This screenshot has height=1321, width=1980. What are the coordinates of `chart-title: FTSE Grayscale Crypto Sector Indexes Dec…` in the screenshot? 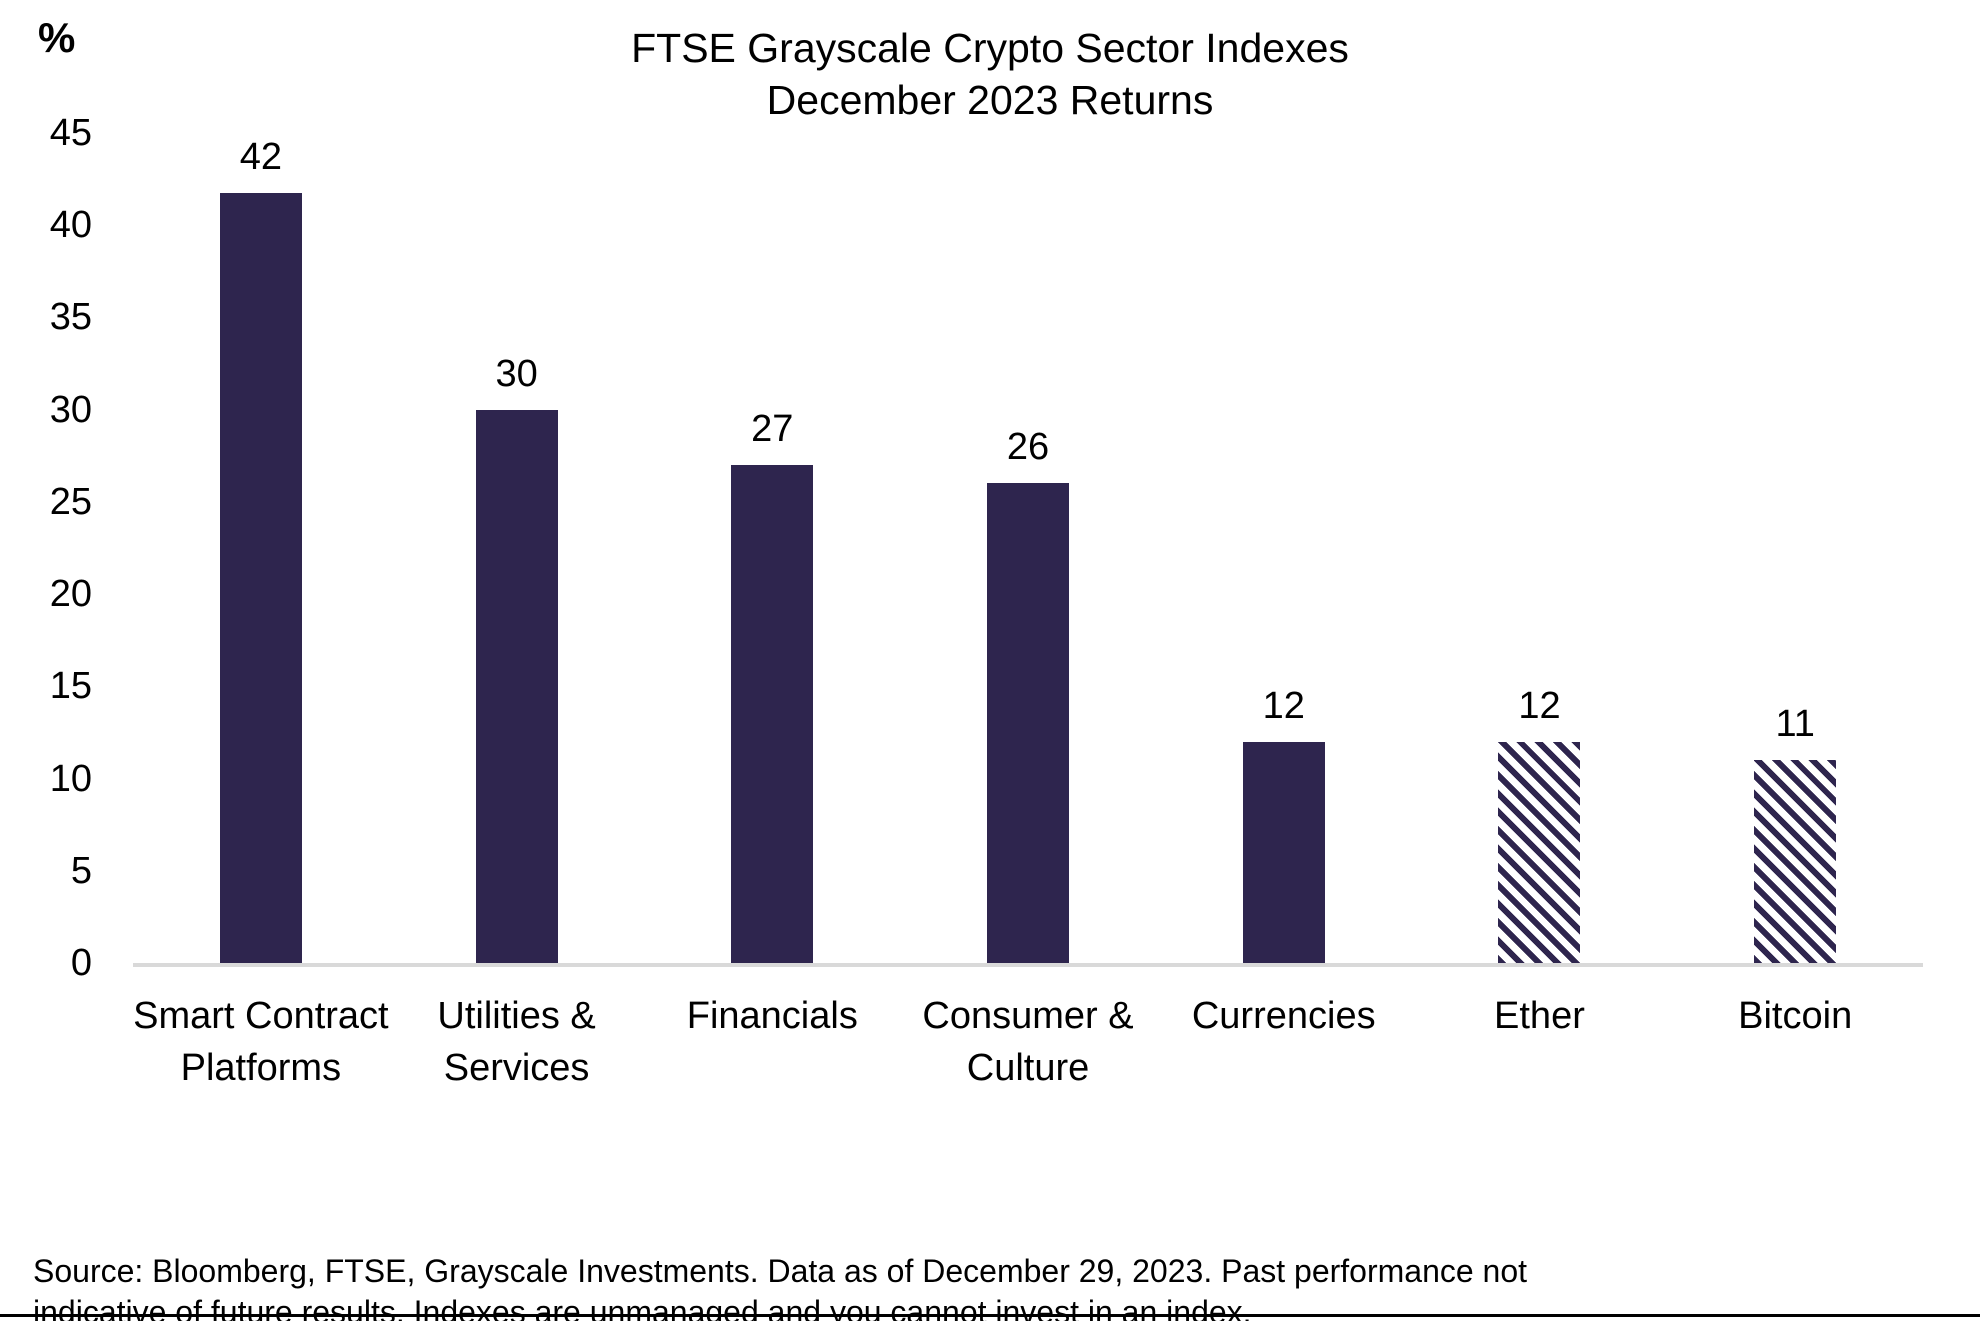 It's located at (990, 74).